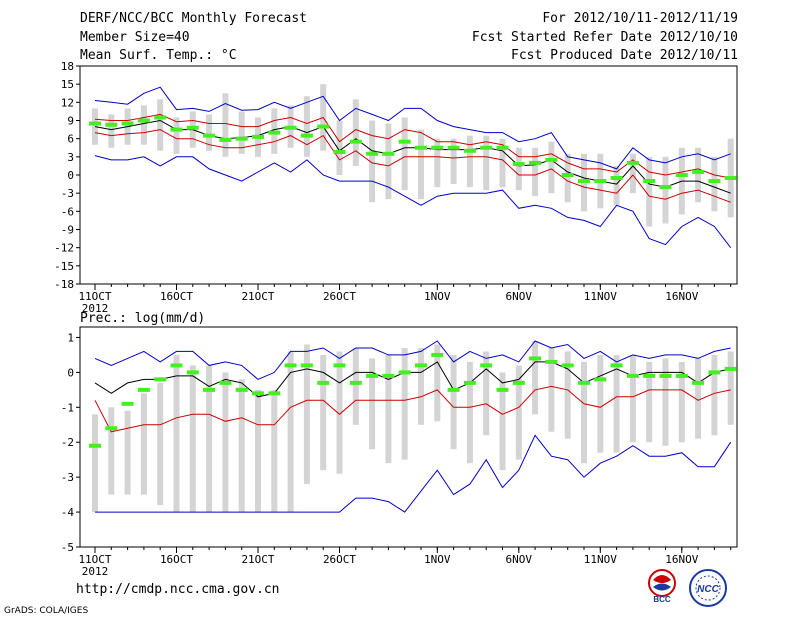 The height and width of the screenshot is (618, 800). I want to click on forecast-range: For 2012/10/11-2012/11/19, so click(640, 18).